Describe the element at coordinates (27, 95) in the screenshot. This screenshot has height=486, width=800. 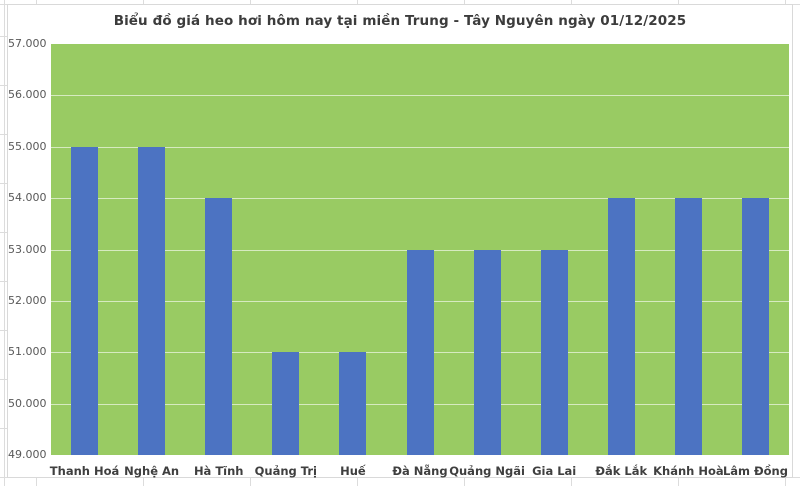
I see `y-tick-label: 56.000` at that location.